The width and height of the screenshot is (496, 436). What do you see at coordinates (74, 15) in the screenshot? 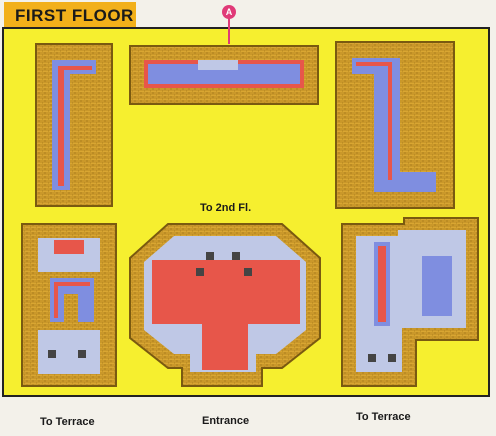
I see `page-title: FIRST FLOOR` at bounding box center [74, 15].